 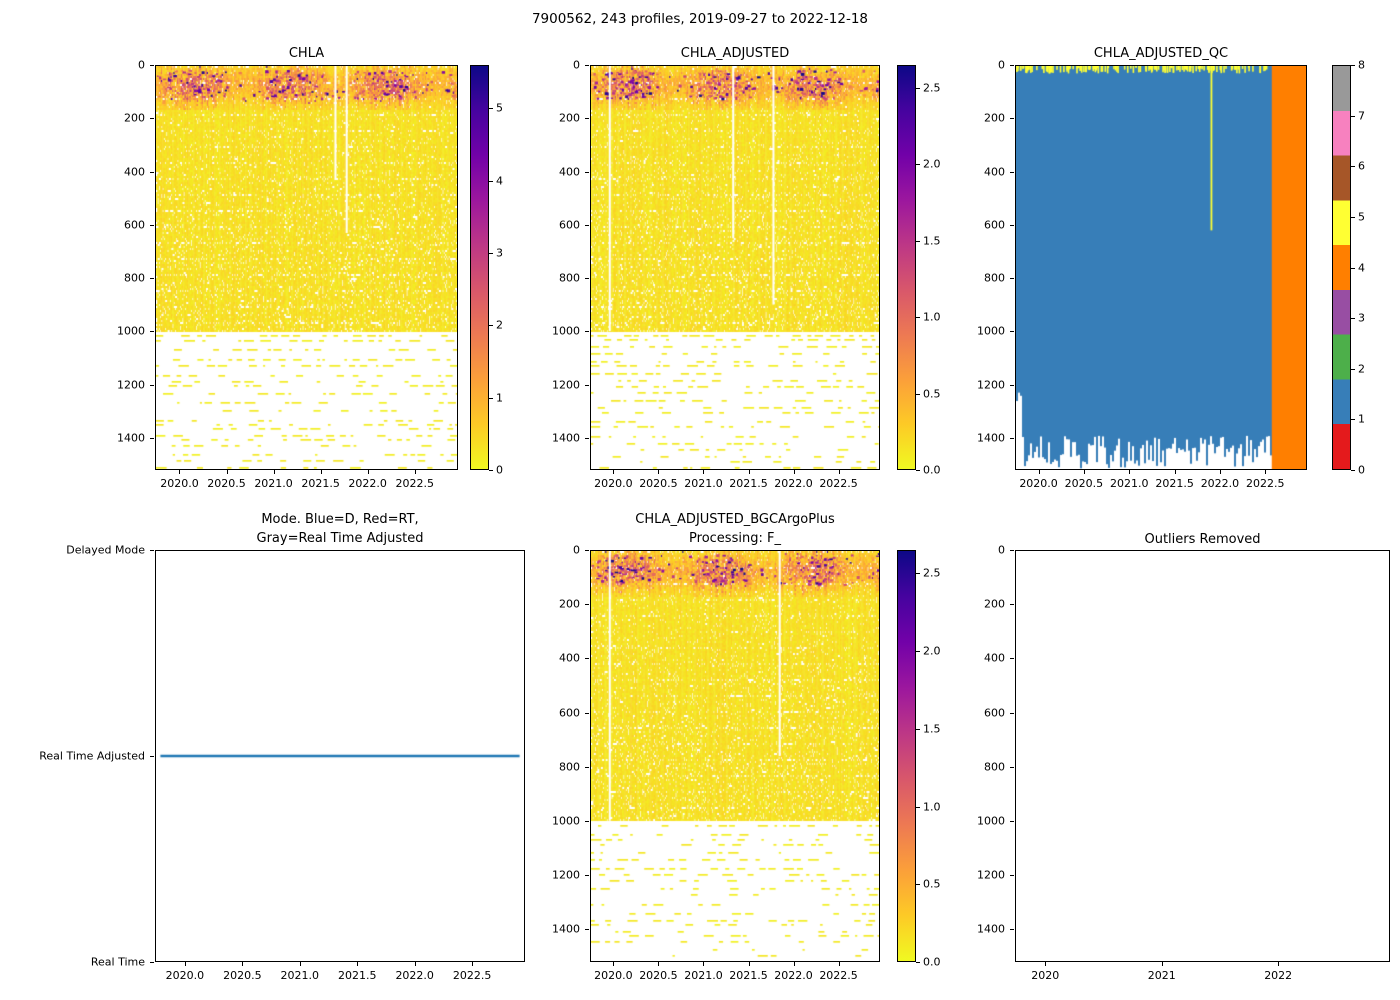 I want to click on y-tick-label: 0, so click(x=576, y=65).